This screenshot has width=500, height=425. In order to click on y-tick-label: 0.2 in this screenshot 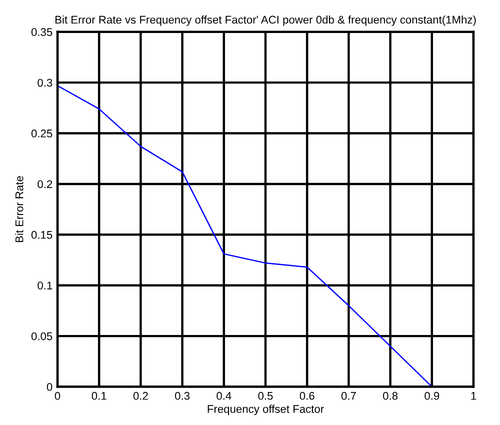, I will do `click(45, 184)`.